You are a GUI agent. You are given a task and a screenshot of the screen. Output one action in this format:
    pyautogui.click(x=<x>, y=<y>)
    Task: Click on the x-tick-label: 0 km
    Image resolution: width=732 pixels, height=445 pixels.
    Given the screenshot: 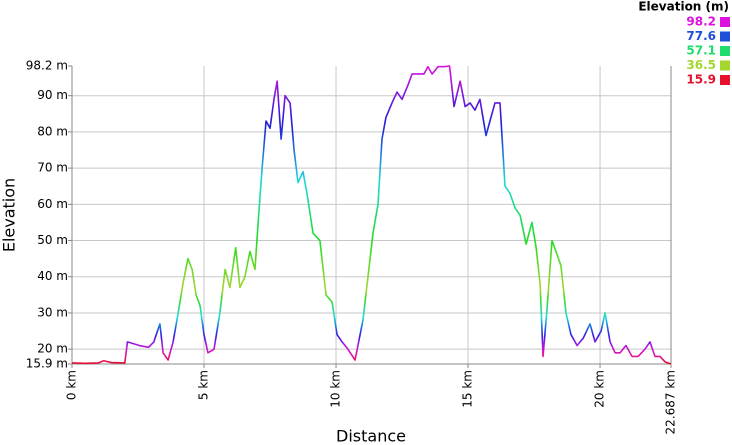 What is the action you would take?
    pyautogui.click(x=72, y=385)
    